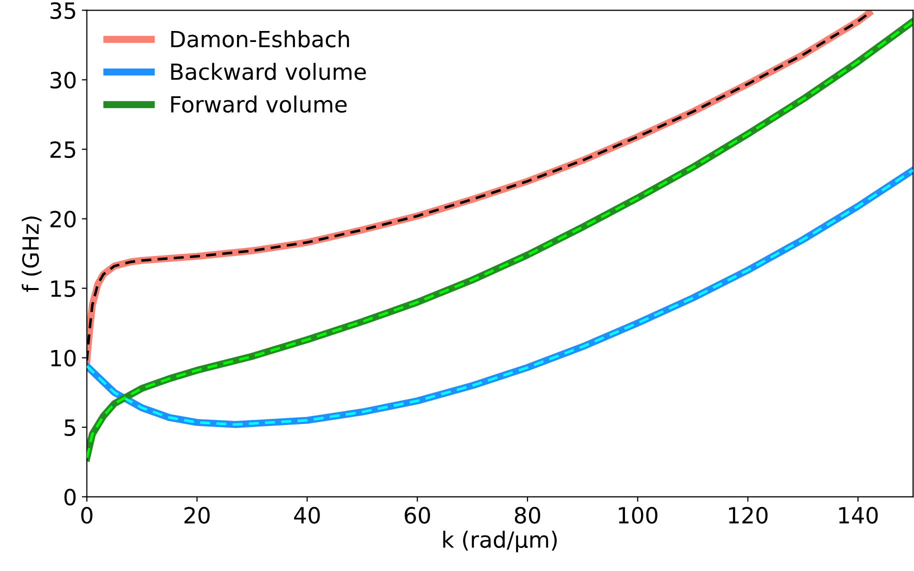 The height and width of the screenshot is (571, 914). What do you see at coordinates (259, 104) in the screenshot?
I see `legend-label: Forward volume` at bounding box center [259, 104].